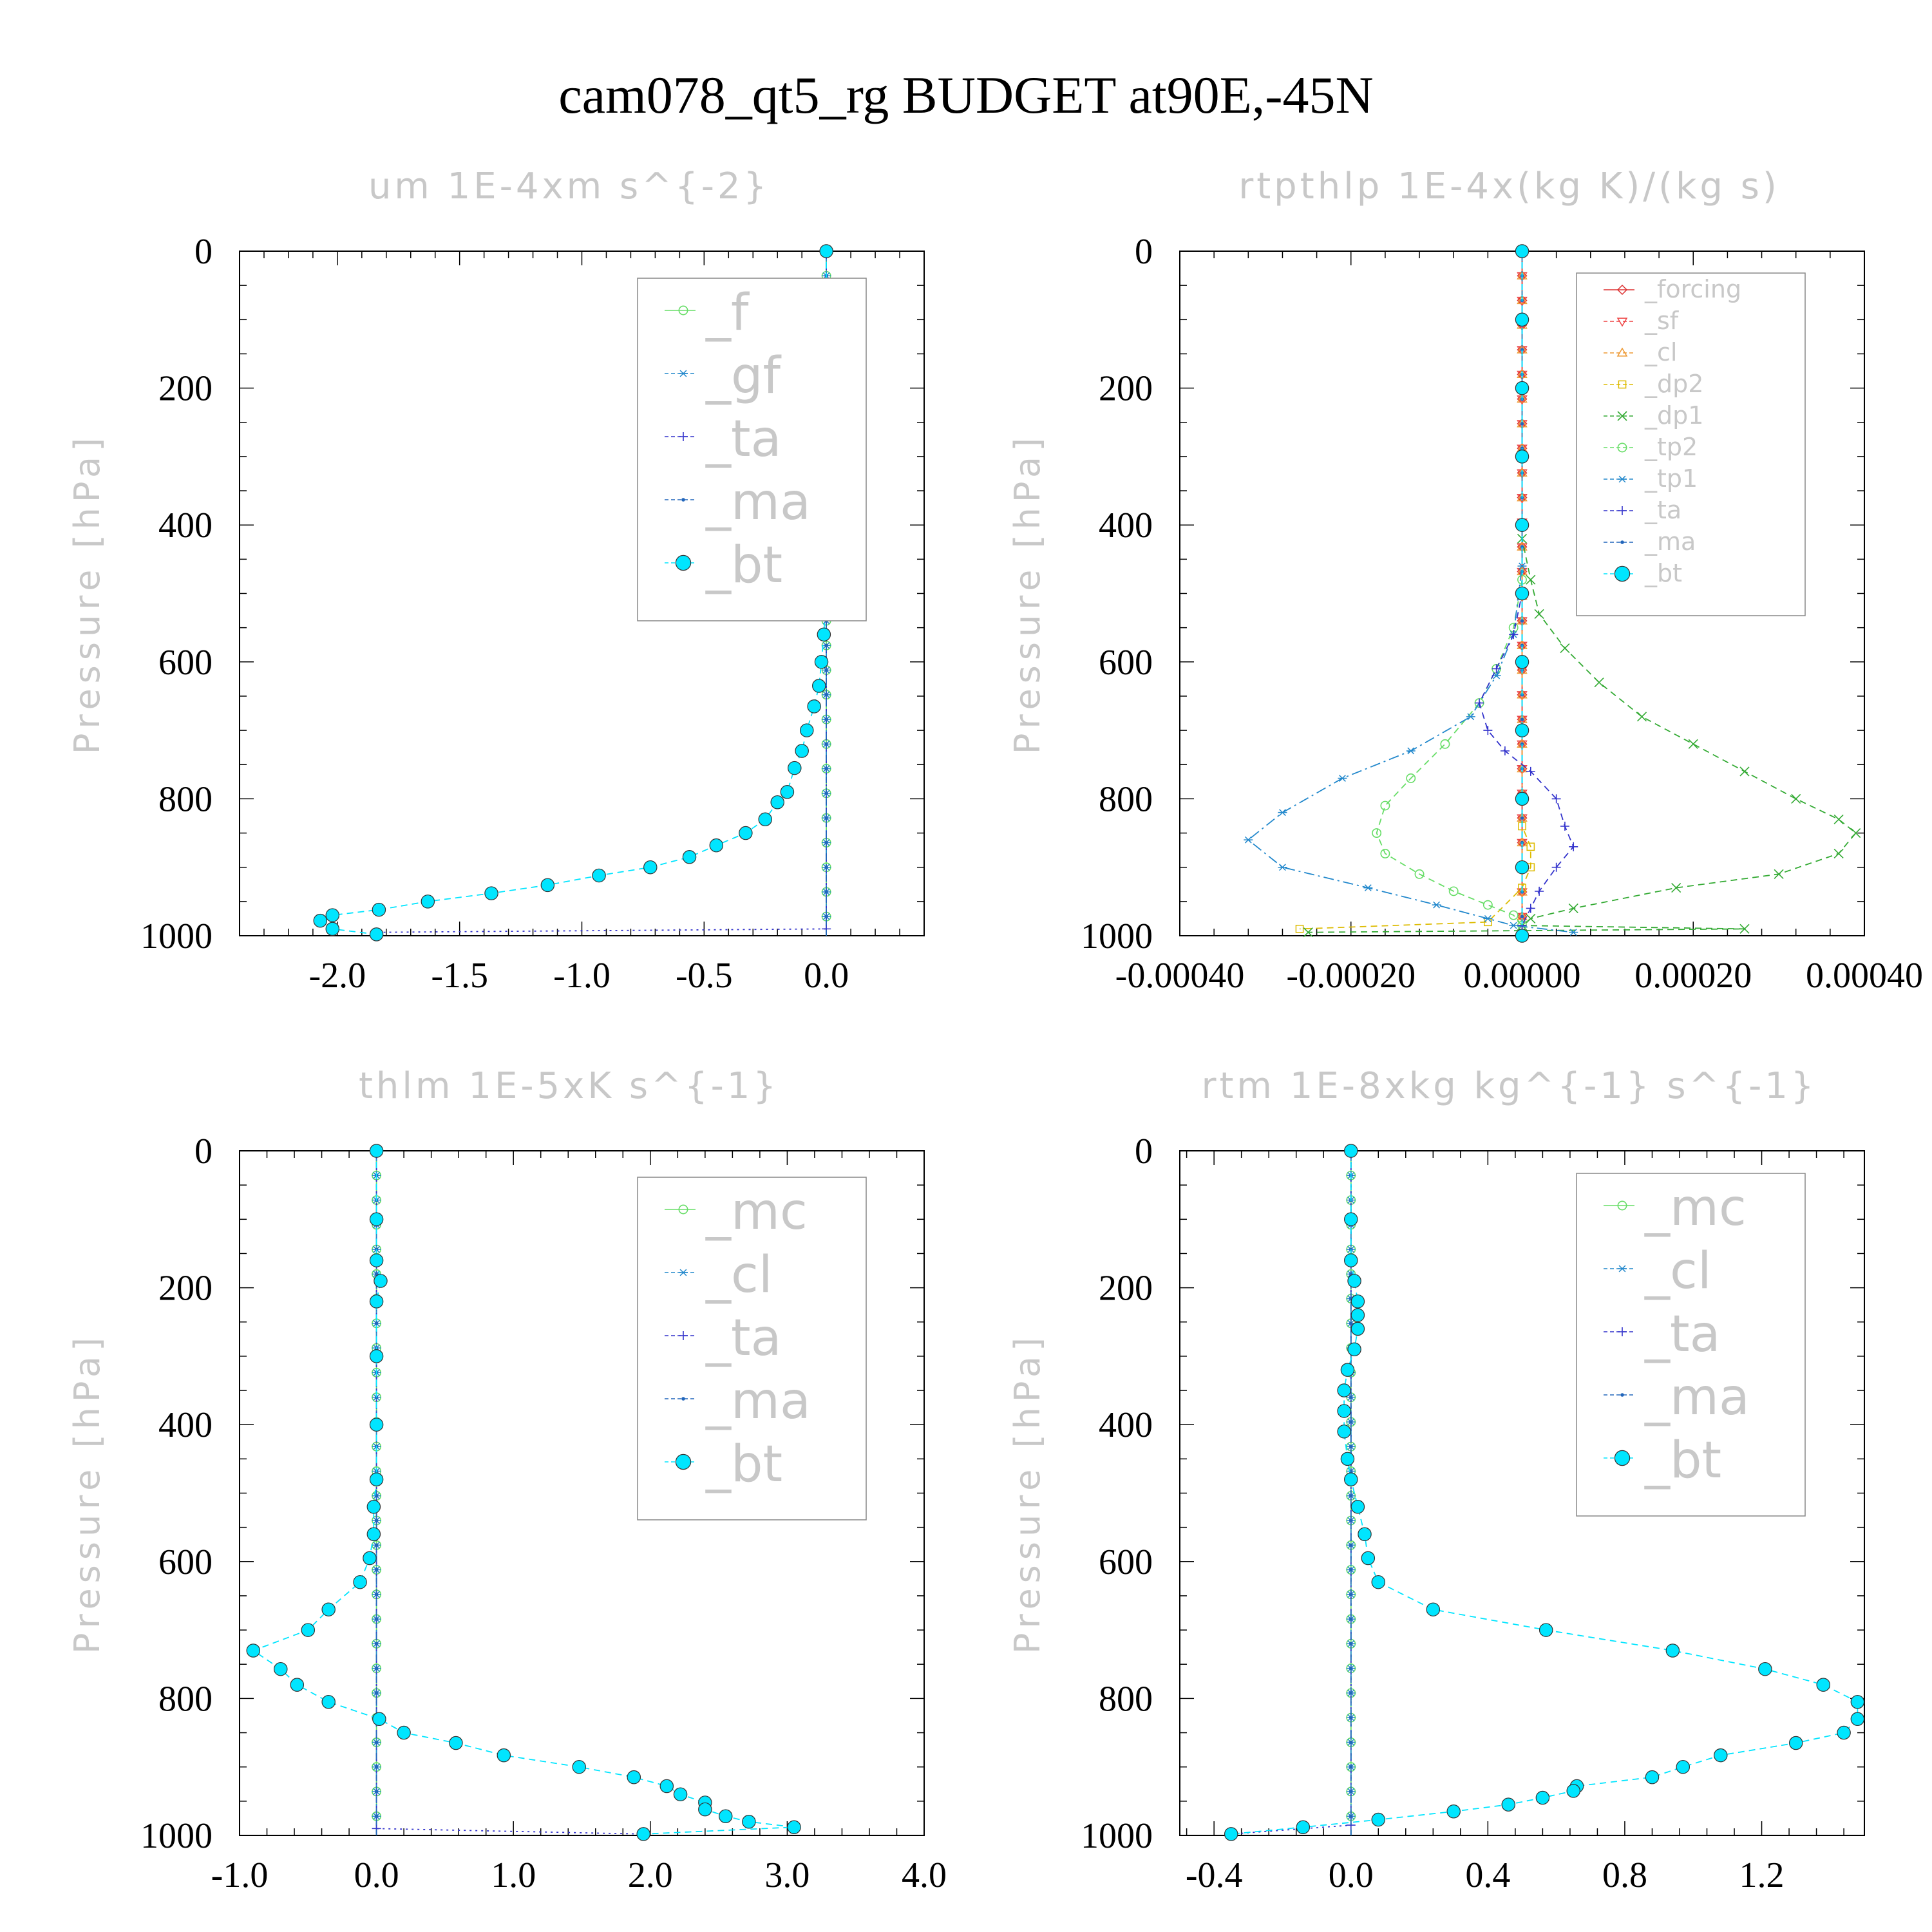 Image resolution: width=1932 pixels, height=1932 pixels. Describe the element at coordinates (727, 313) in the screenshot. I see `legend-label: _f` at that location.